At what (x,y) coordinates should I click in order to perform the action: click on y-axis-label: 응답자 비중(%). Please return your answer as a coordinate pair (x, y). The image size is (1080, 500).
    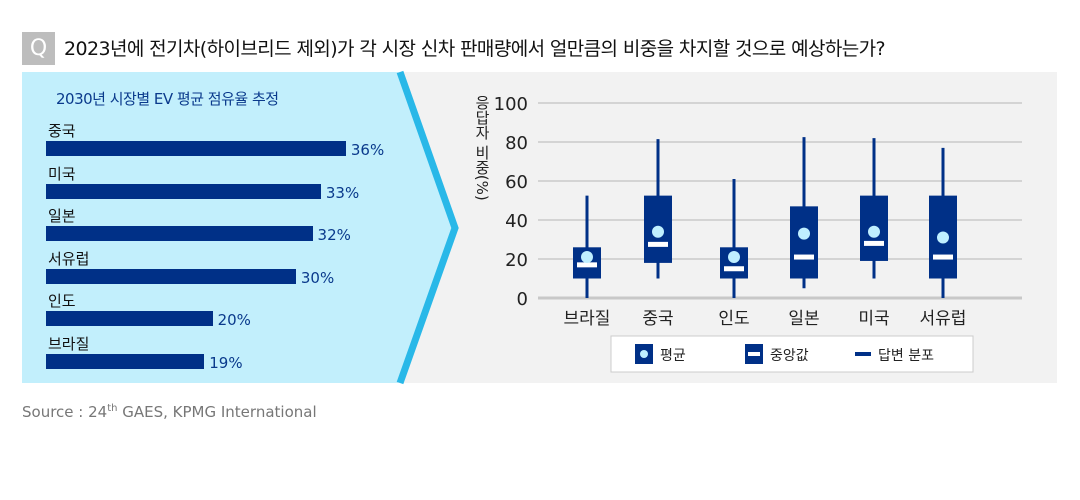
    Looking at the image, I should click on (482, 148).